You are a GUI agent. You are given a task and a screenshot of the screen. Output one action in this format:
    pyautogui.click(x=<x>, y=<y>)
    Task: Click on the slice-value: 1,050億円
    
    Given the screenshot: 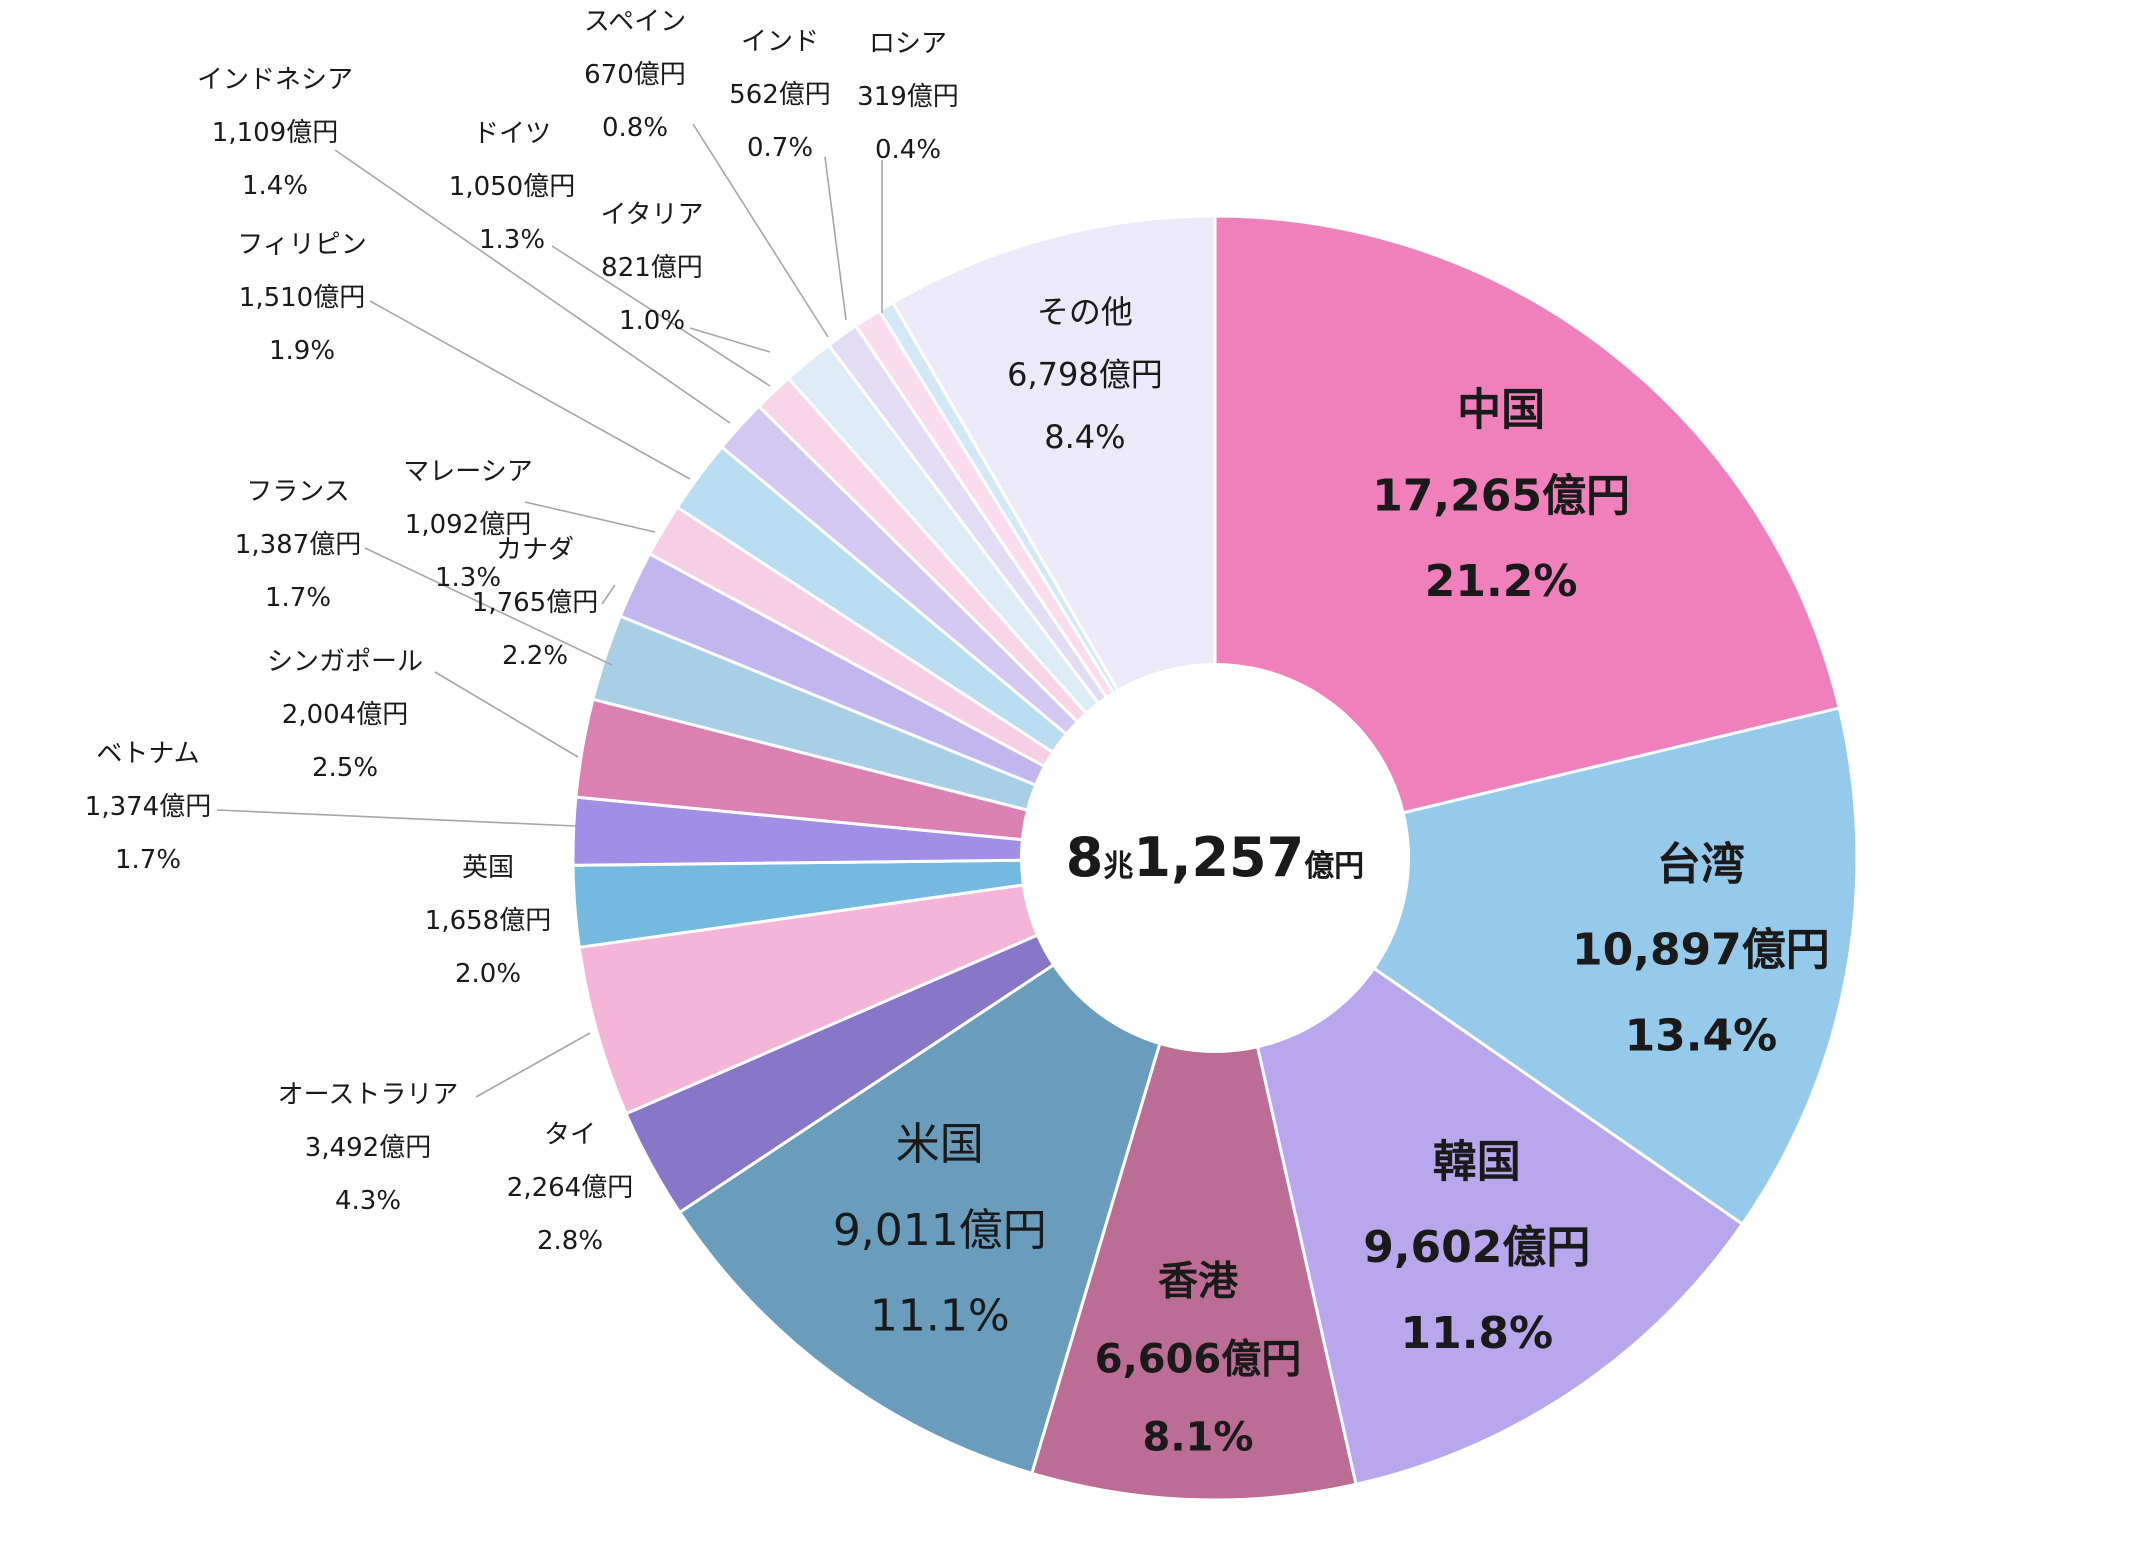 What is the action you would take?
    pyautogui.click(x=512, y=187)
    